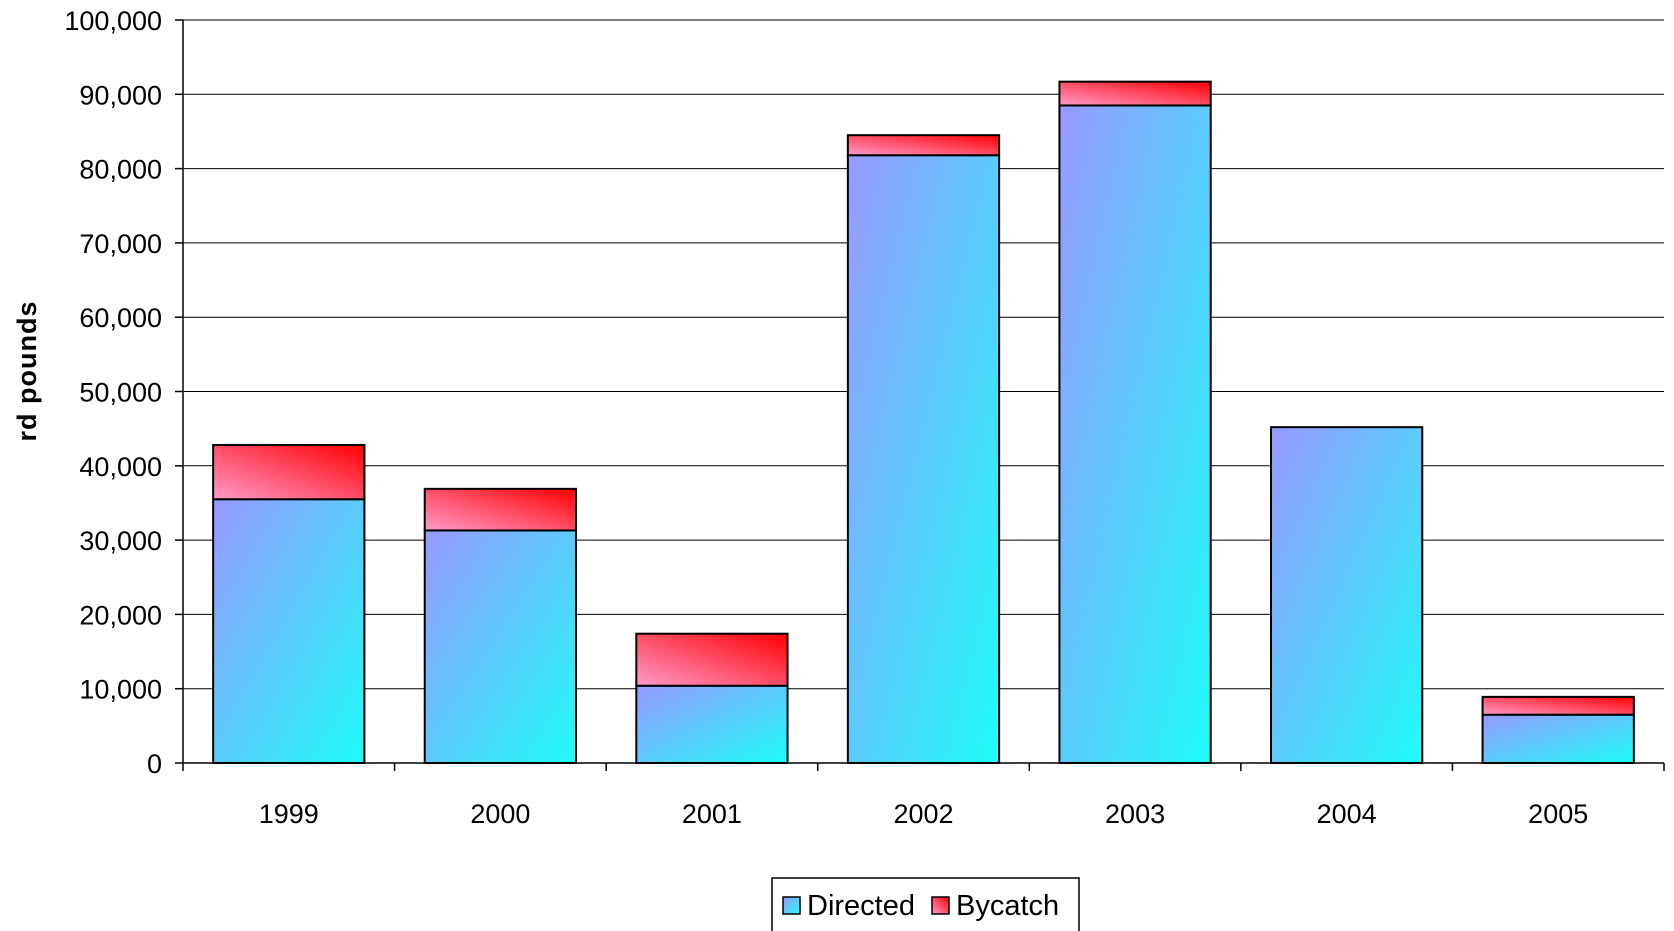 The image size is (1674, 931). Describe the element at coordinates (940, 905) in the screenshot. I see `legend-swatch-bycatch` at that location.